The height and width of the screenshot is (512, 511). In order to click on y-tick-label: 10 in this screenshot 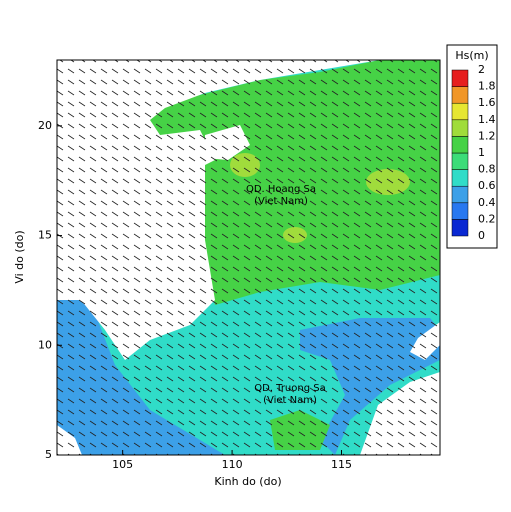, I will do `click(45, 344)`.